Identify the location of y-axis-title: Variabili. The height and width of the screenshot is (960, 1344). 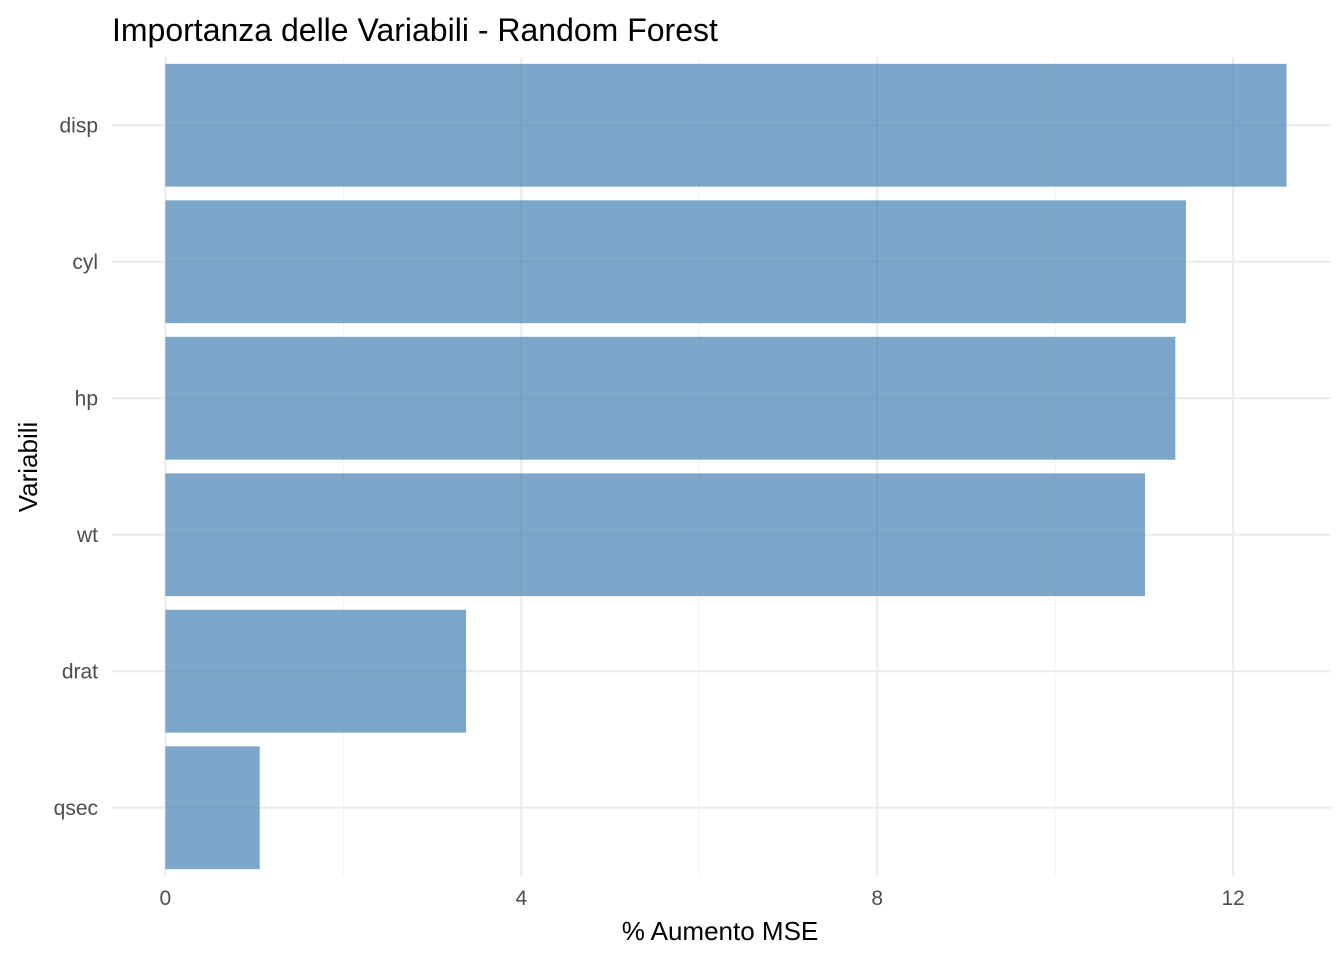
(28, 467).